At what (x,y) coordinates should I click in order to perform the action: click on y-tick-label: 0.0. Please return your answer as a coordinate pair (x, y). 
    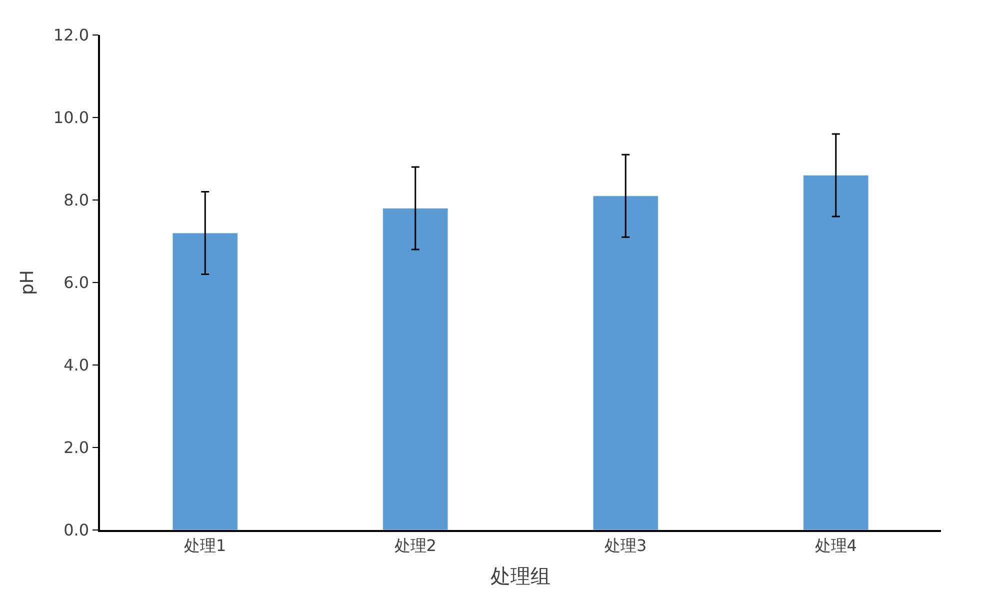
    Looking at the image, I should click on (77, 530).